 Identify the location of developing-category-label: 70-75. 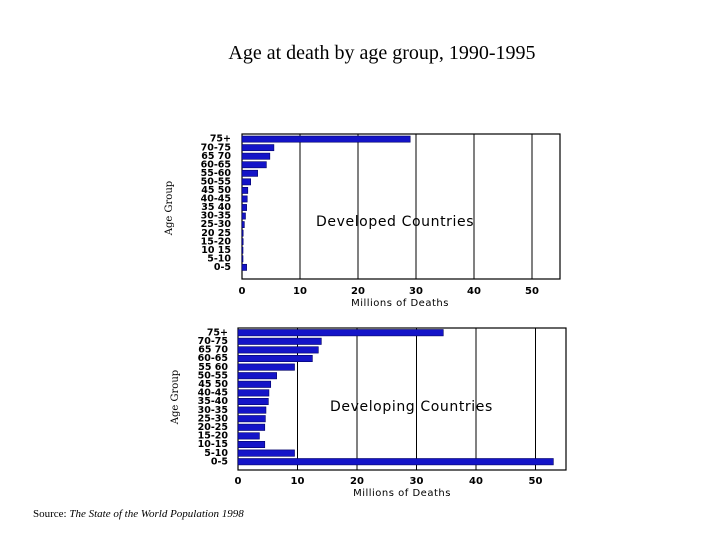
(213, 341).